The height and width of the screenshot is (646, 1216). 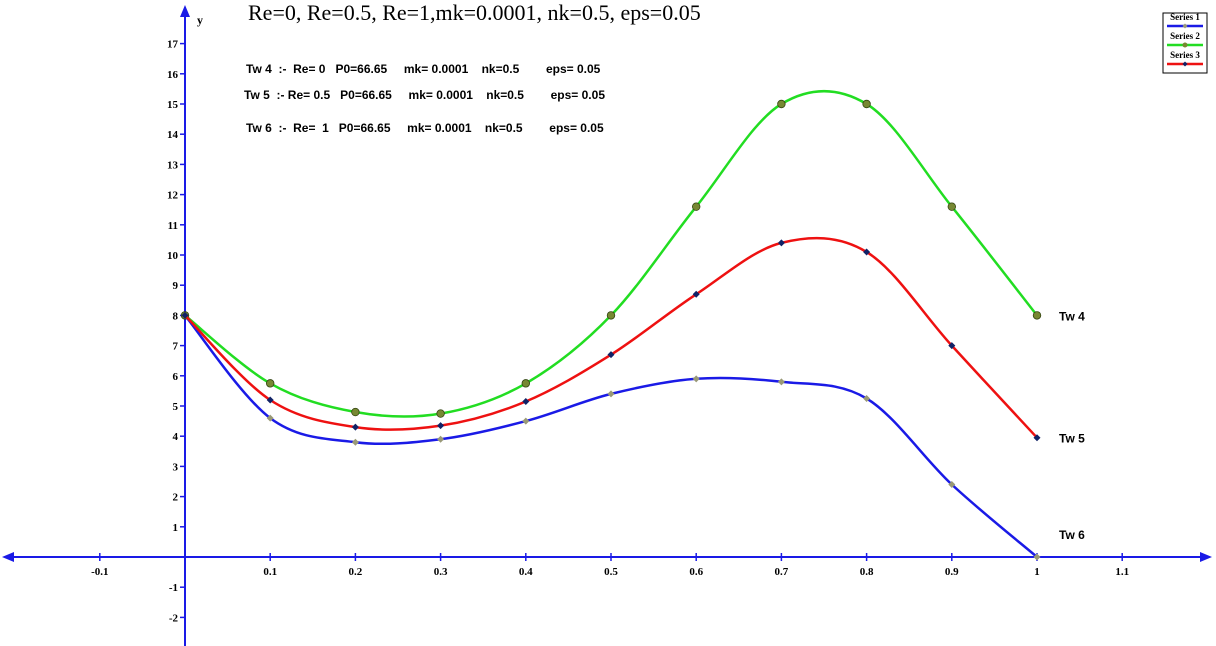 What do you see at coordinates (173, 105) in the screenshot?
I see `y-tick-label: 15` at bounding box center [173, 105].